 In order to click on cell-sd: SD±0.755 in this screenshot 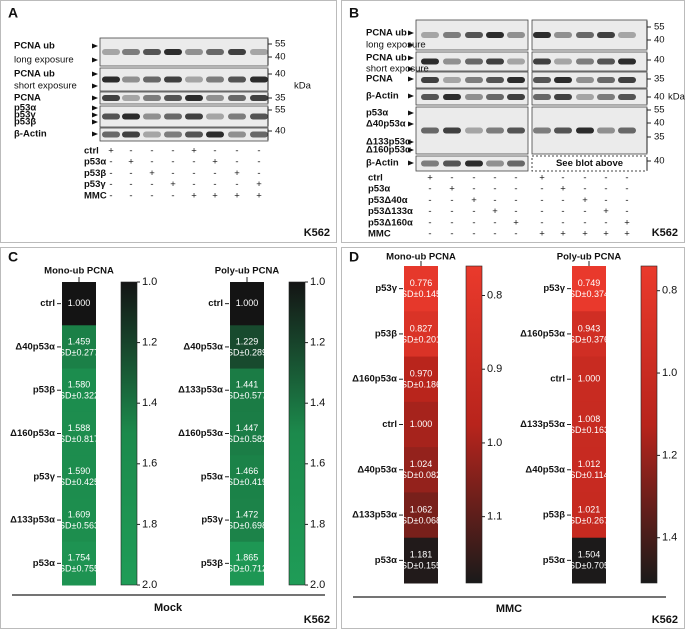, I will do `click(79, 569)`.